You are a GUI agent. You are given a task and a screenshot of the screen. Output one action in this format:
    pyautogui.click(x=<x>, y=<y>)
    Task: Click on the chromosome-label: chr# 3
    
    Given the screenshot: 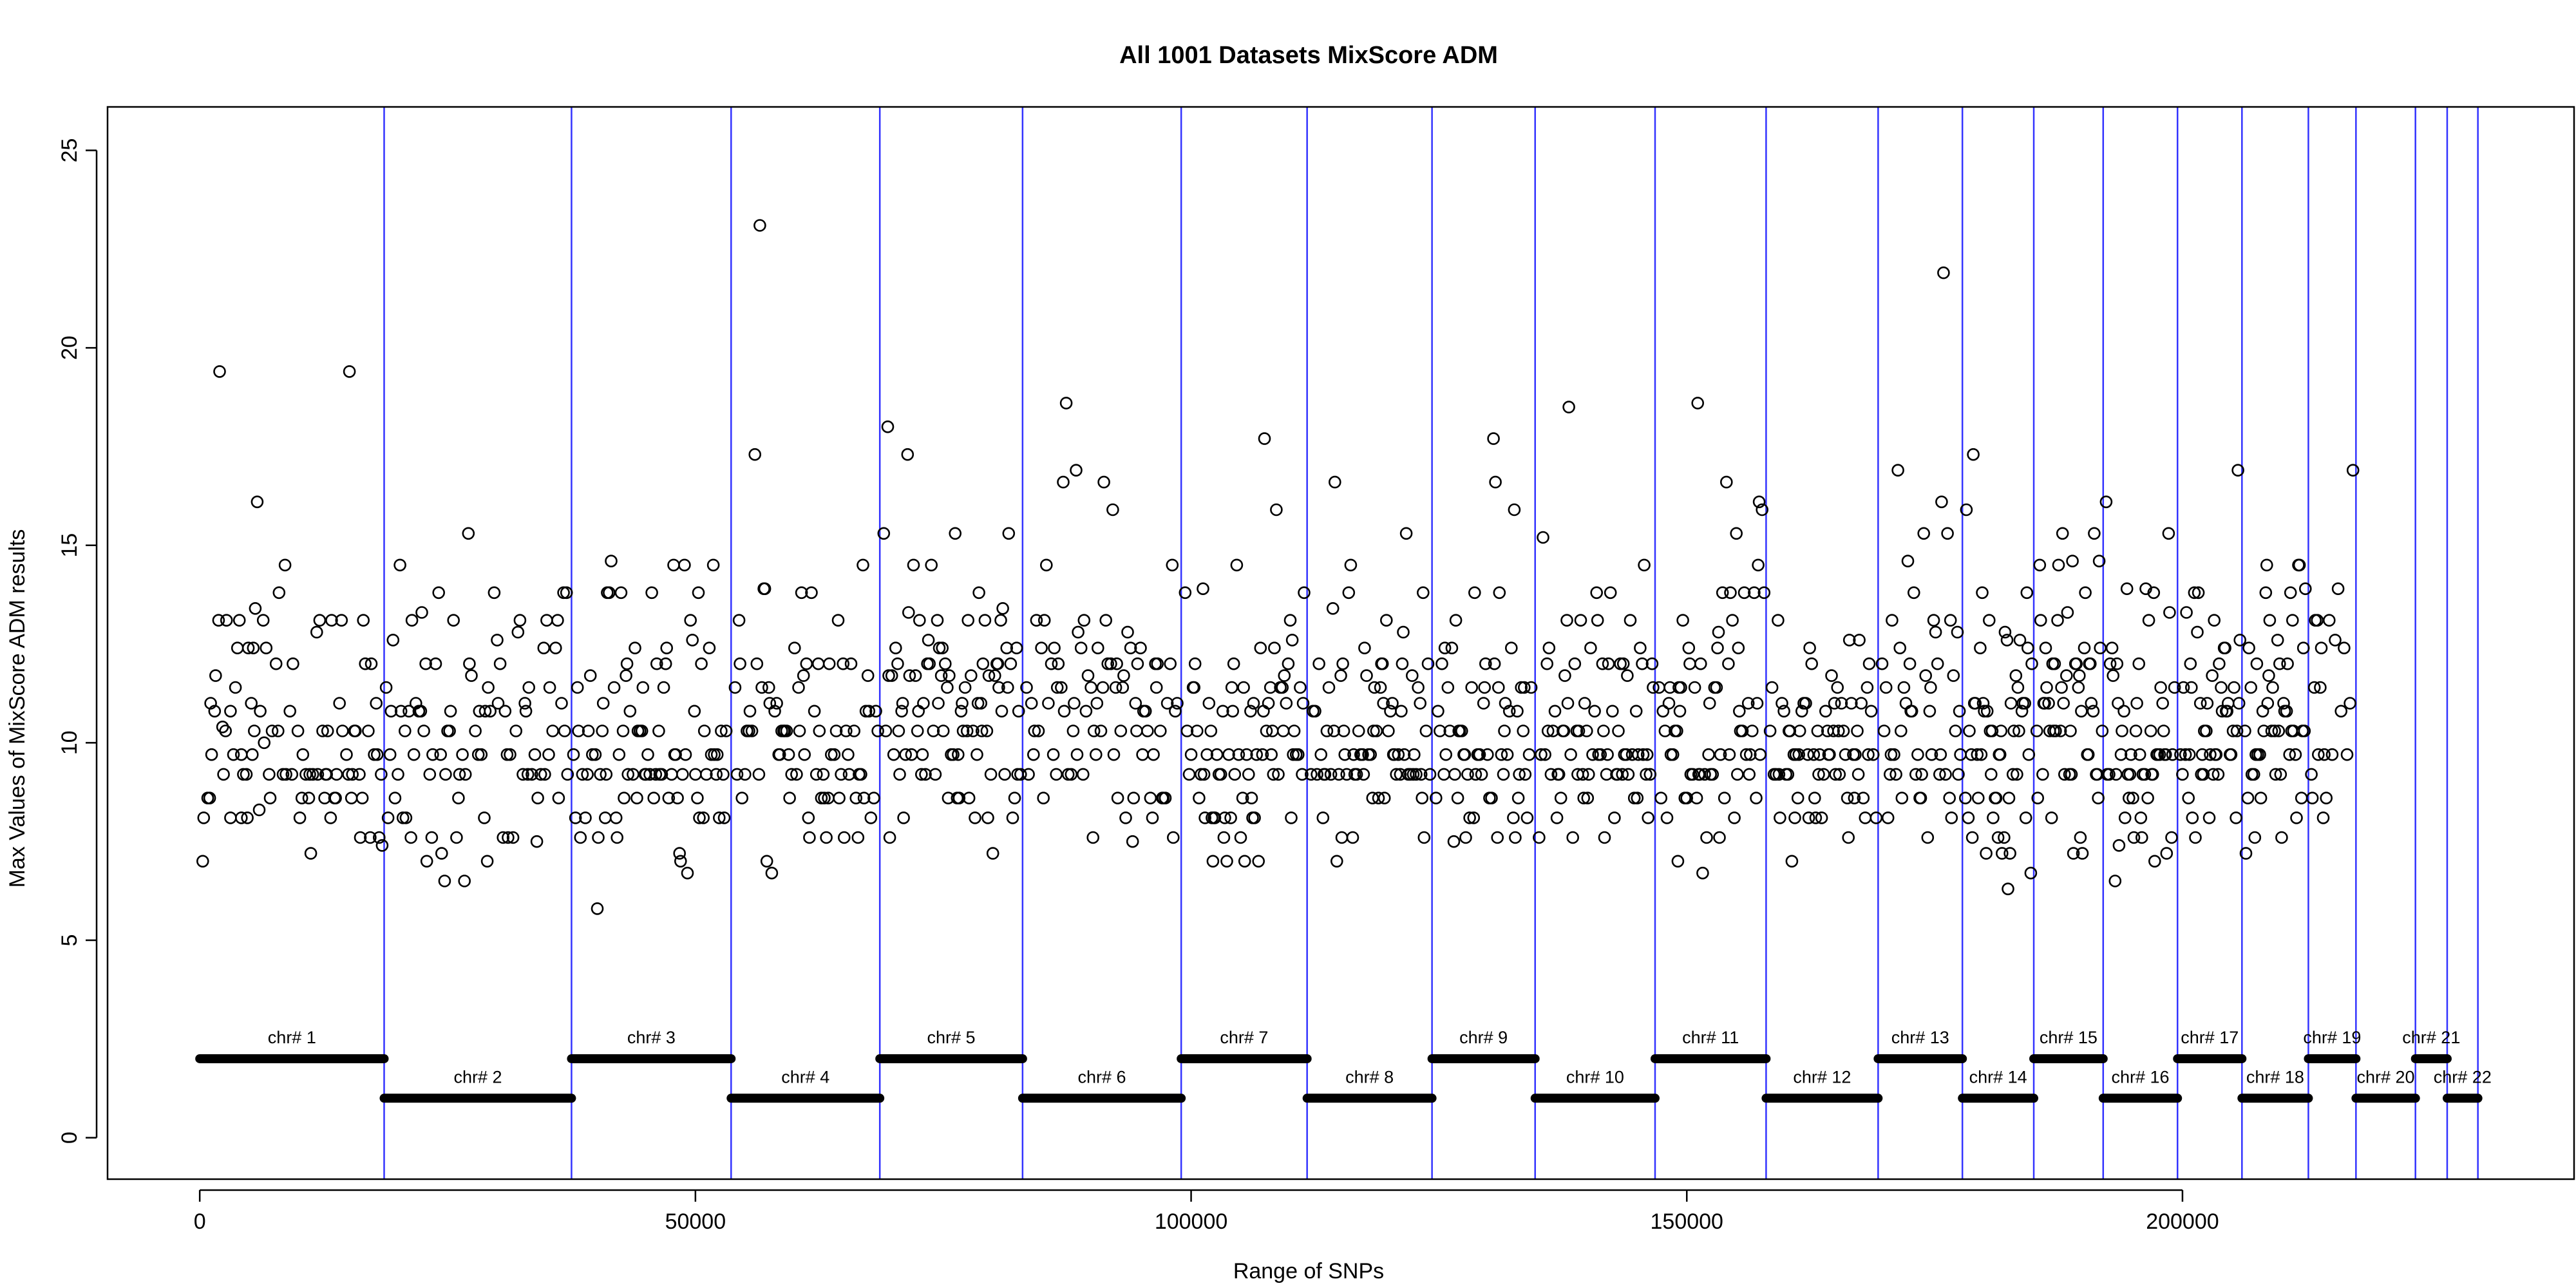 What is the action you would take?
    pyautogui.click(x=651, y=1037)
    